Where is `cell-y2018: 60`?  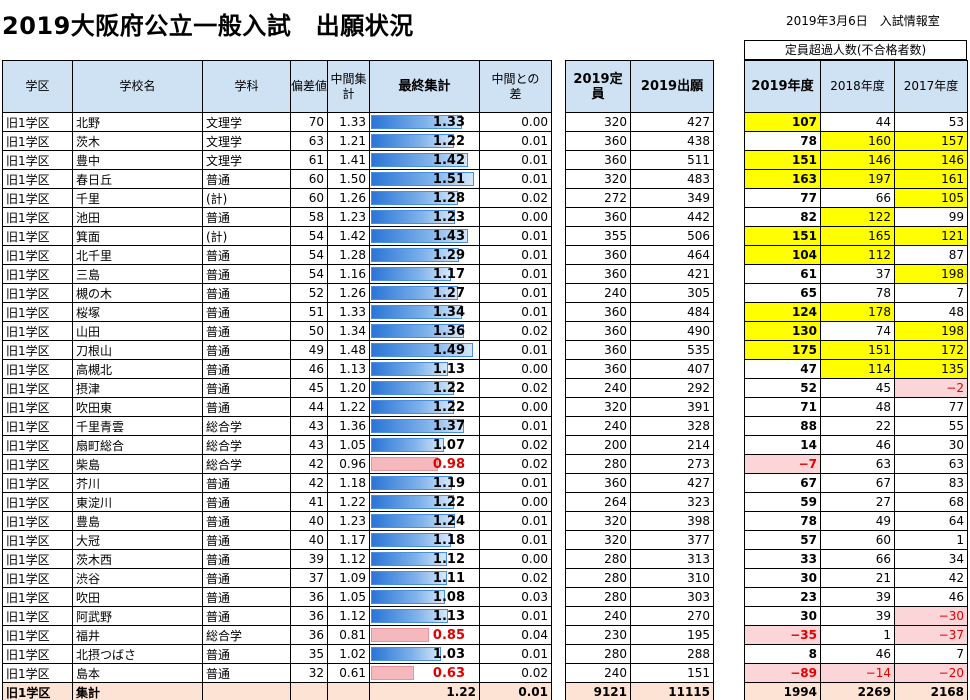
cell-y2018: 60 is located at coordinates (857, 540).